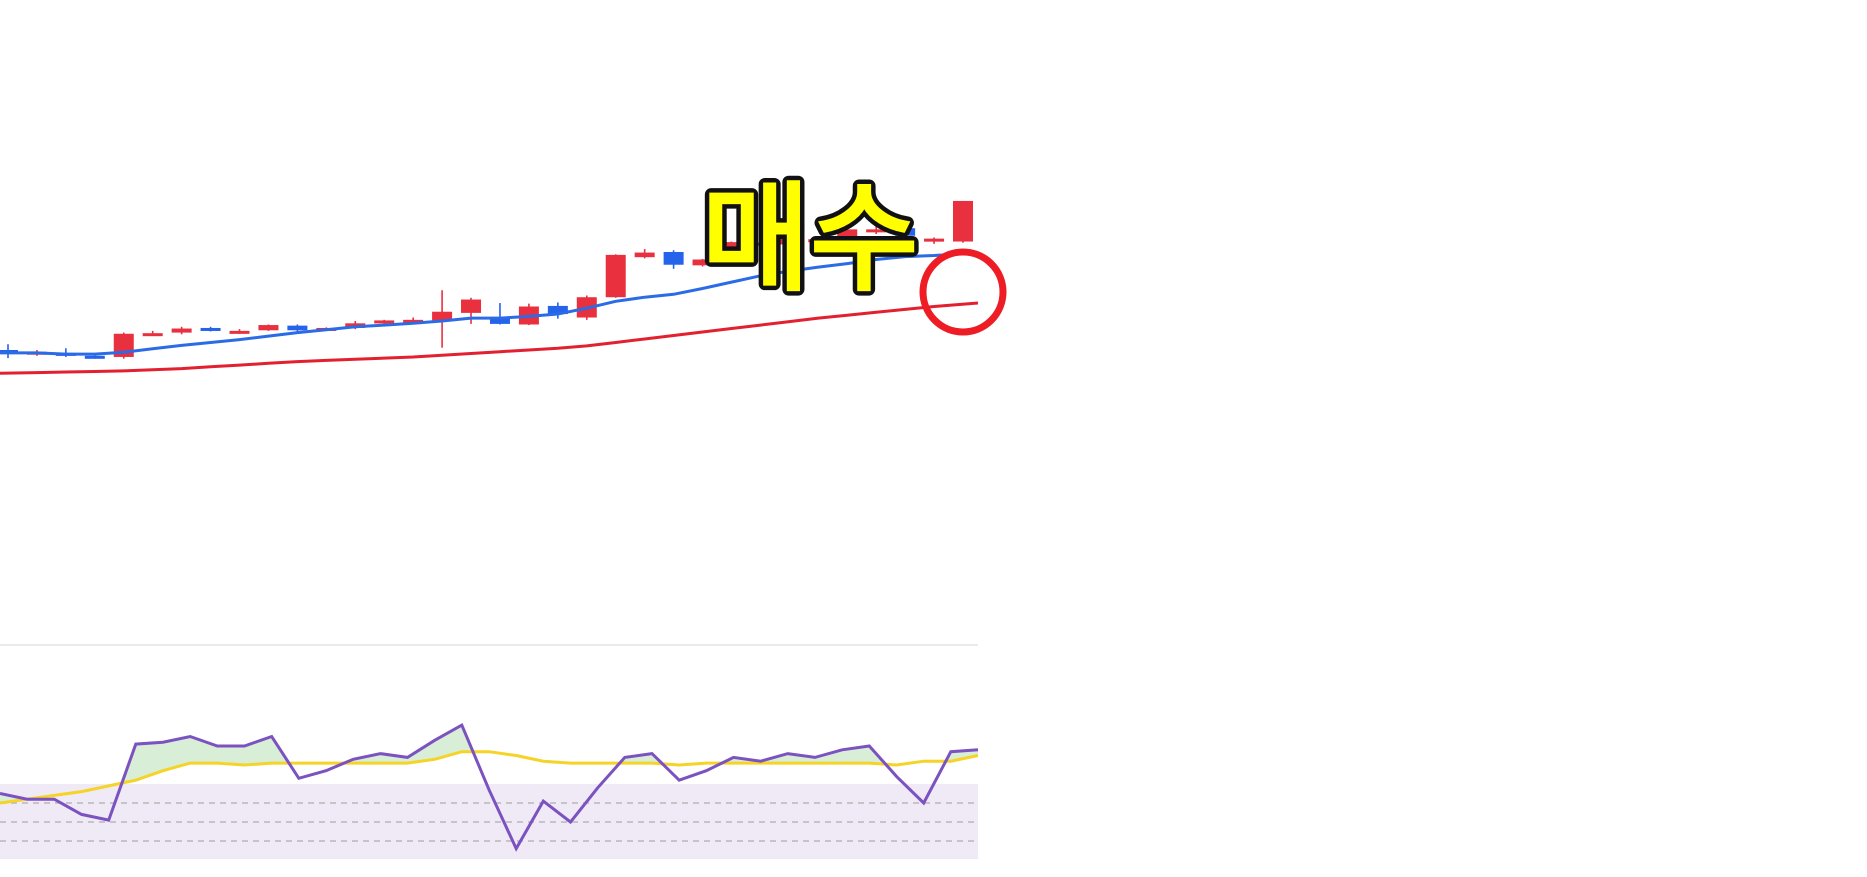  I want to click on oscillator-panel, so click(489, 790).